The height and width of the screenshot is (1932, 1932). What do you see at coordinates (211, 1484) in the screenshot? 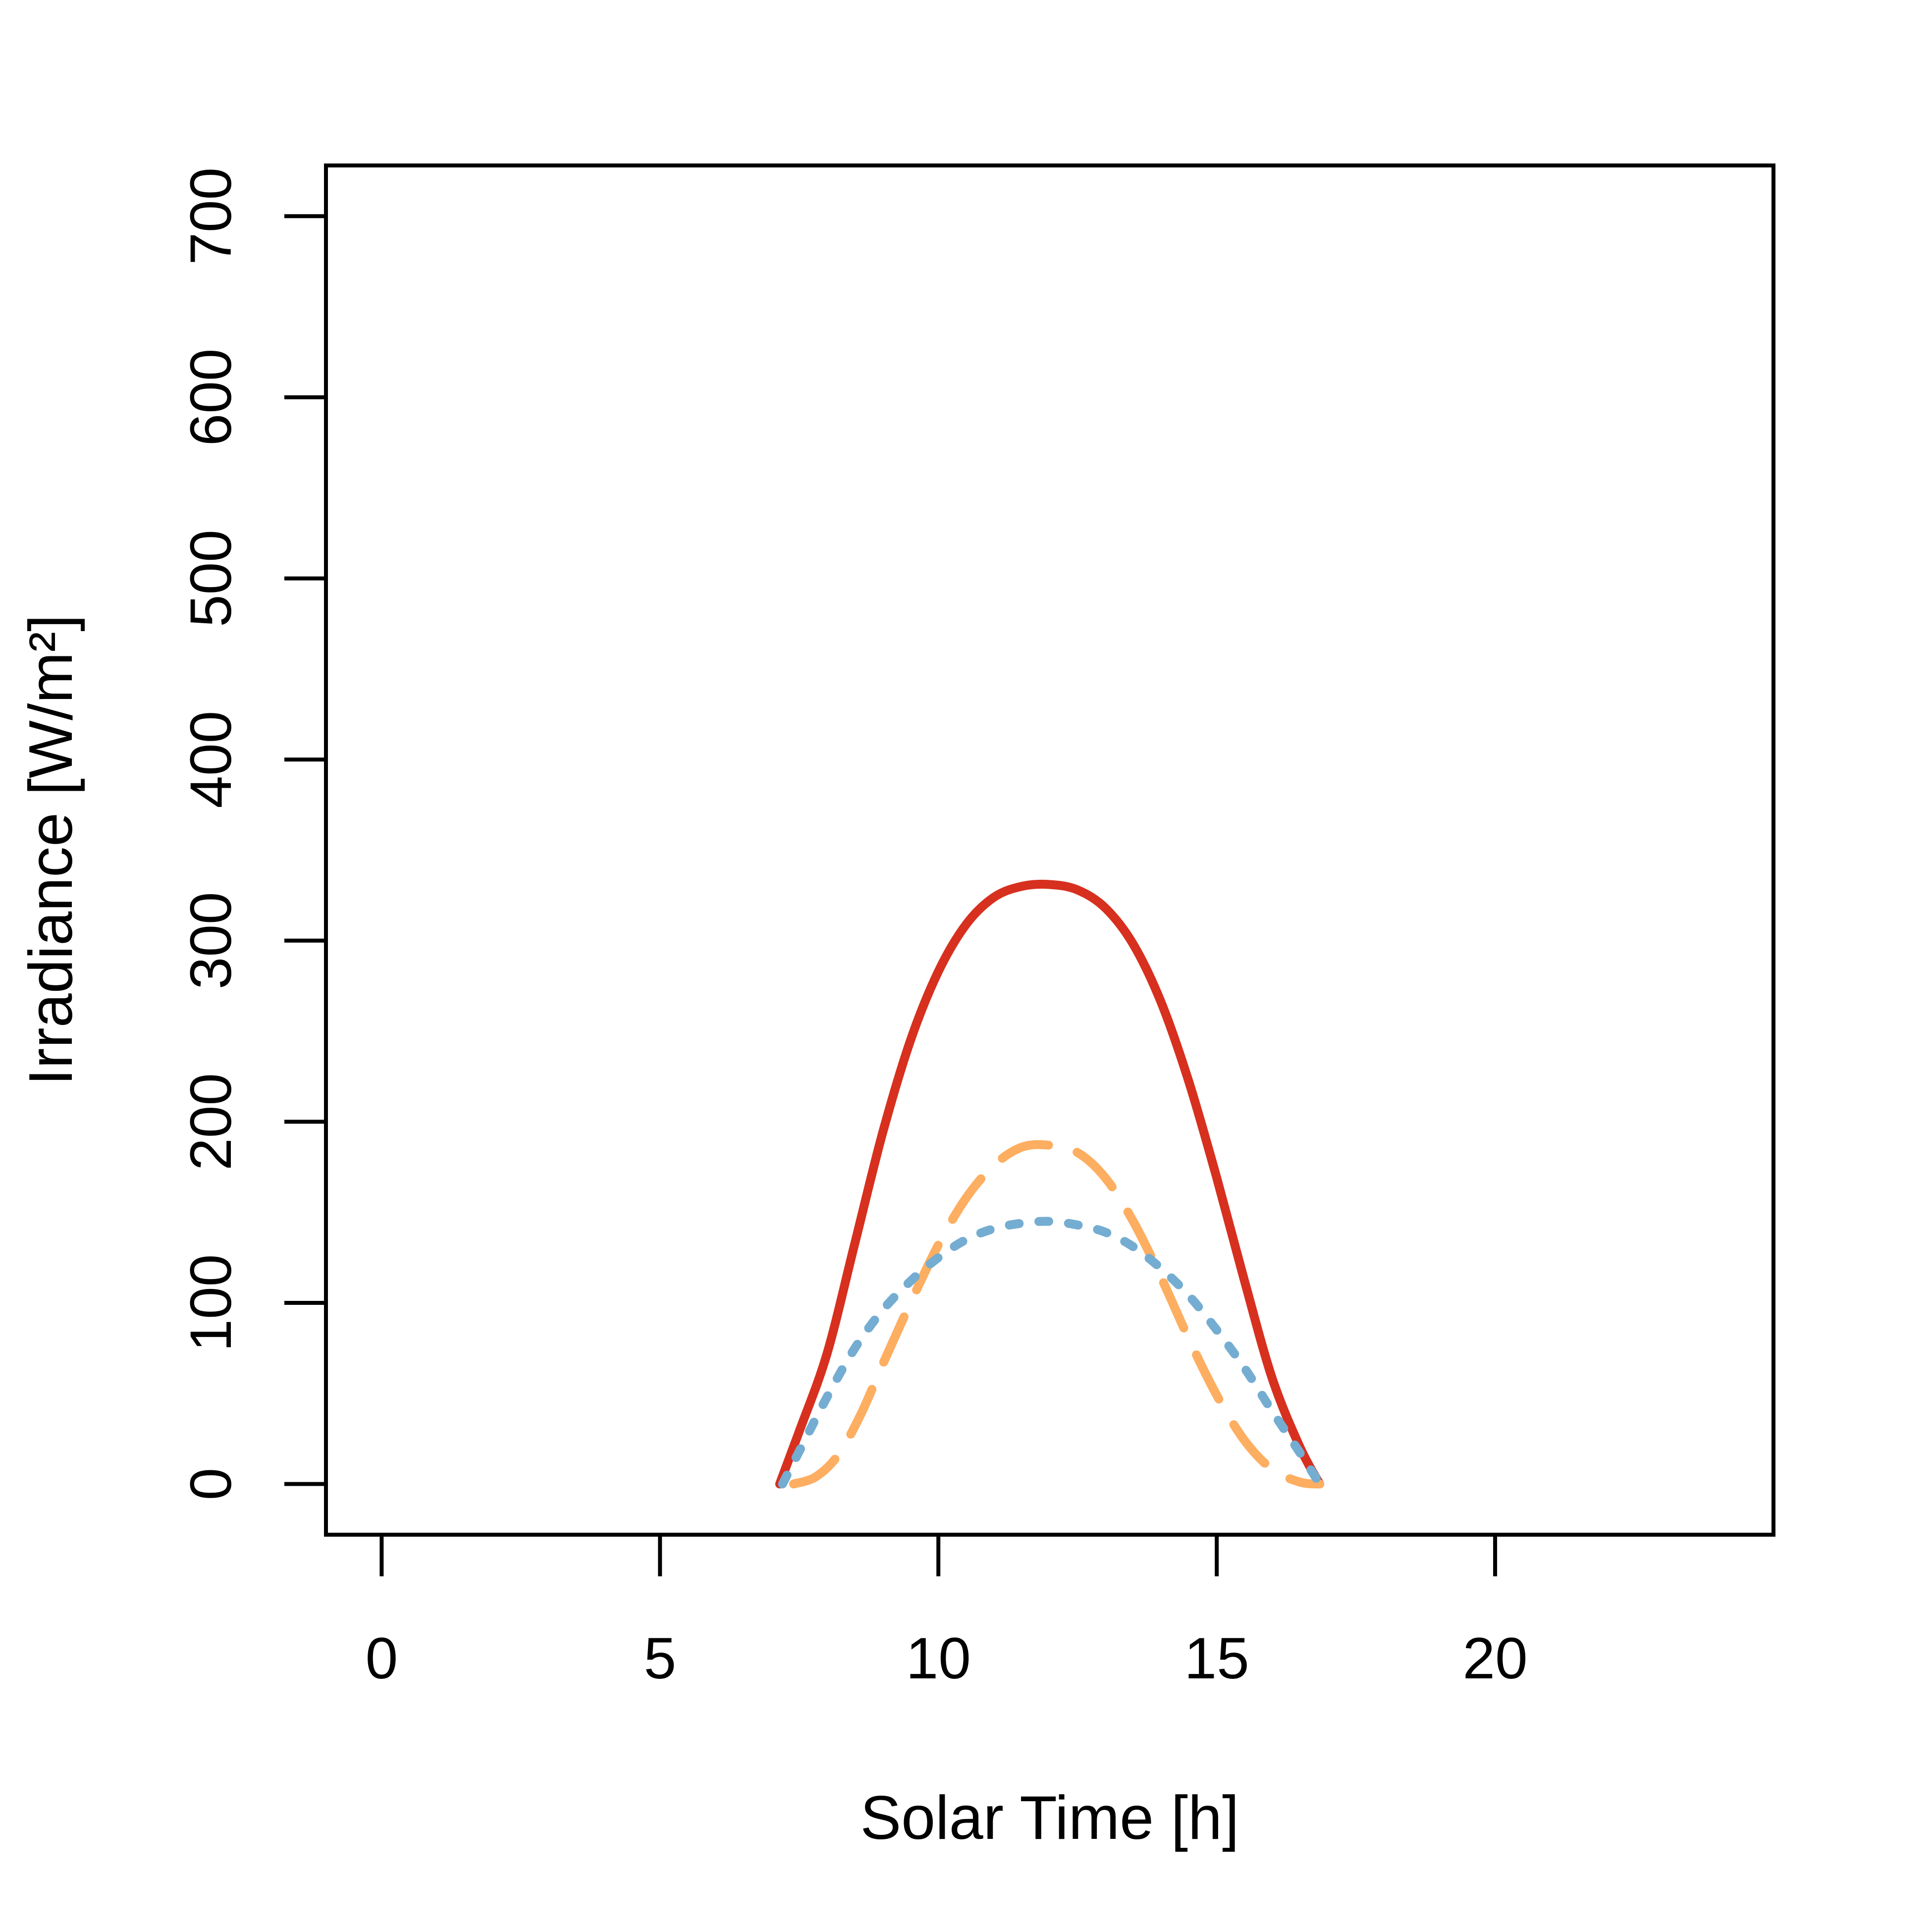
I see `y-tick-label: 0` at bounding box center [211, 1484].